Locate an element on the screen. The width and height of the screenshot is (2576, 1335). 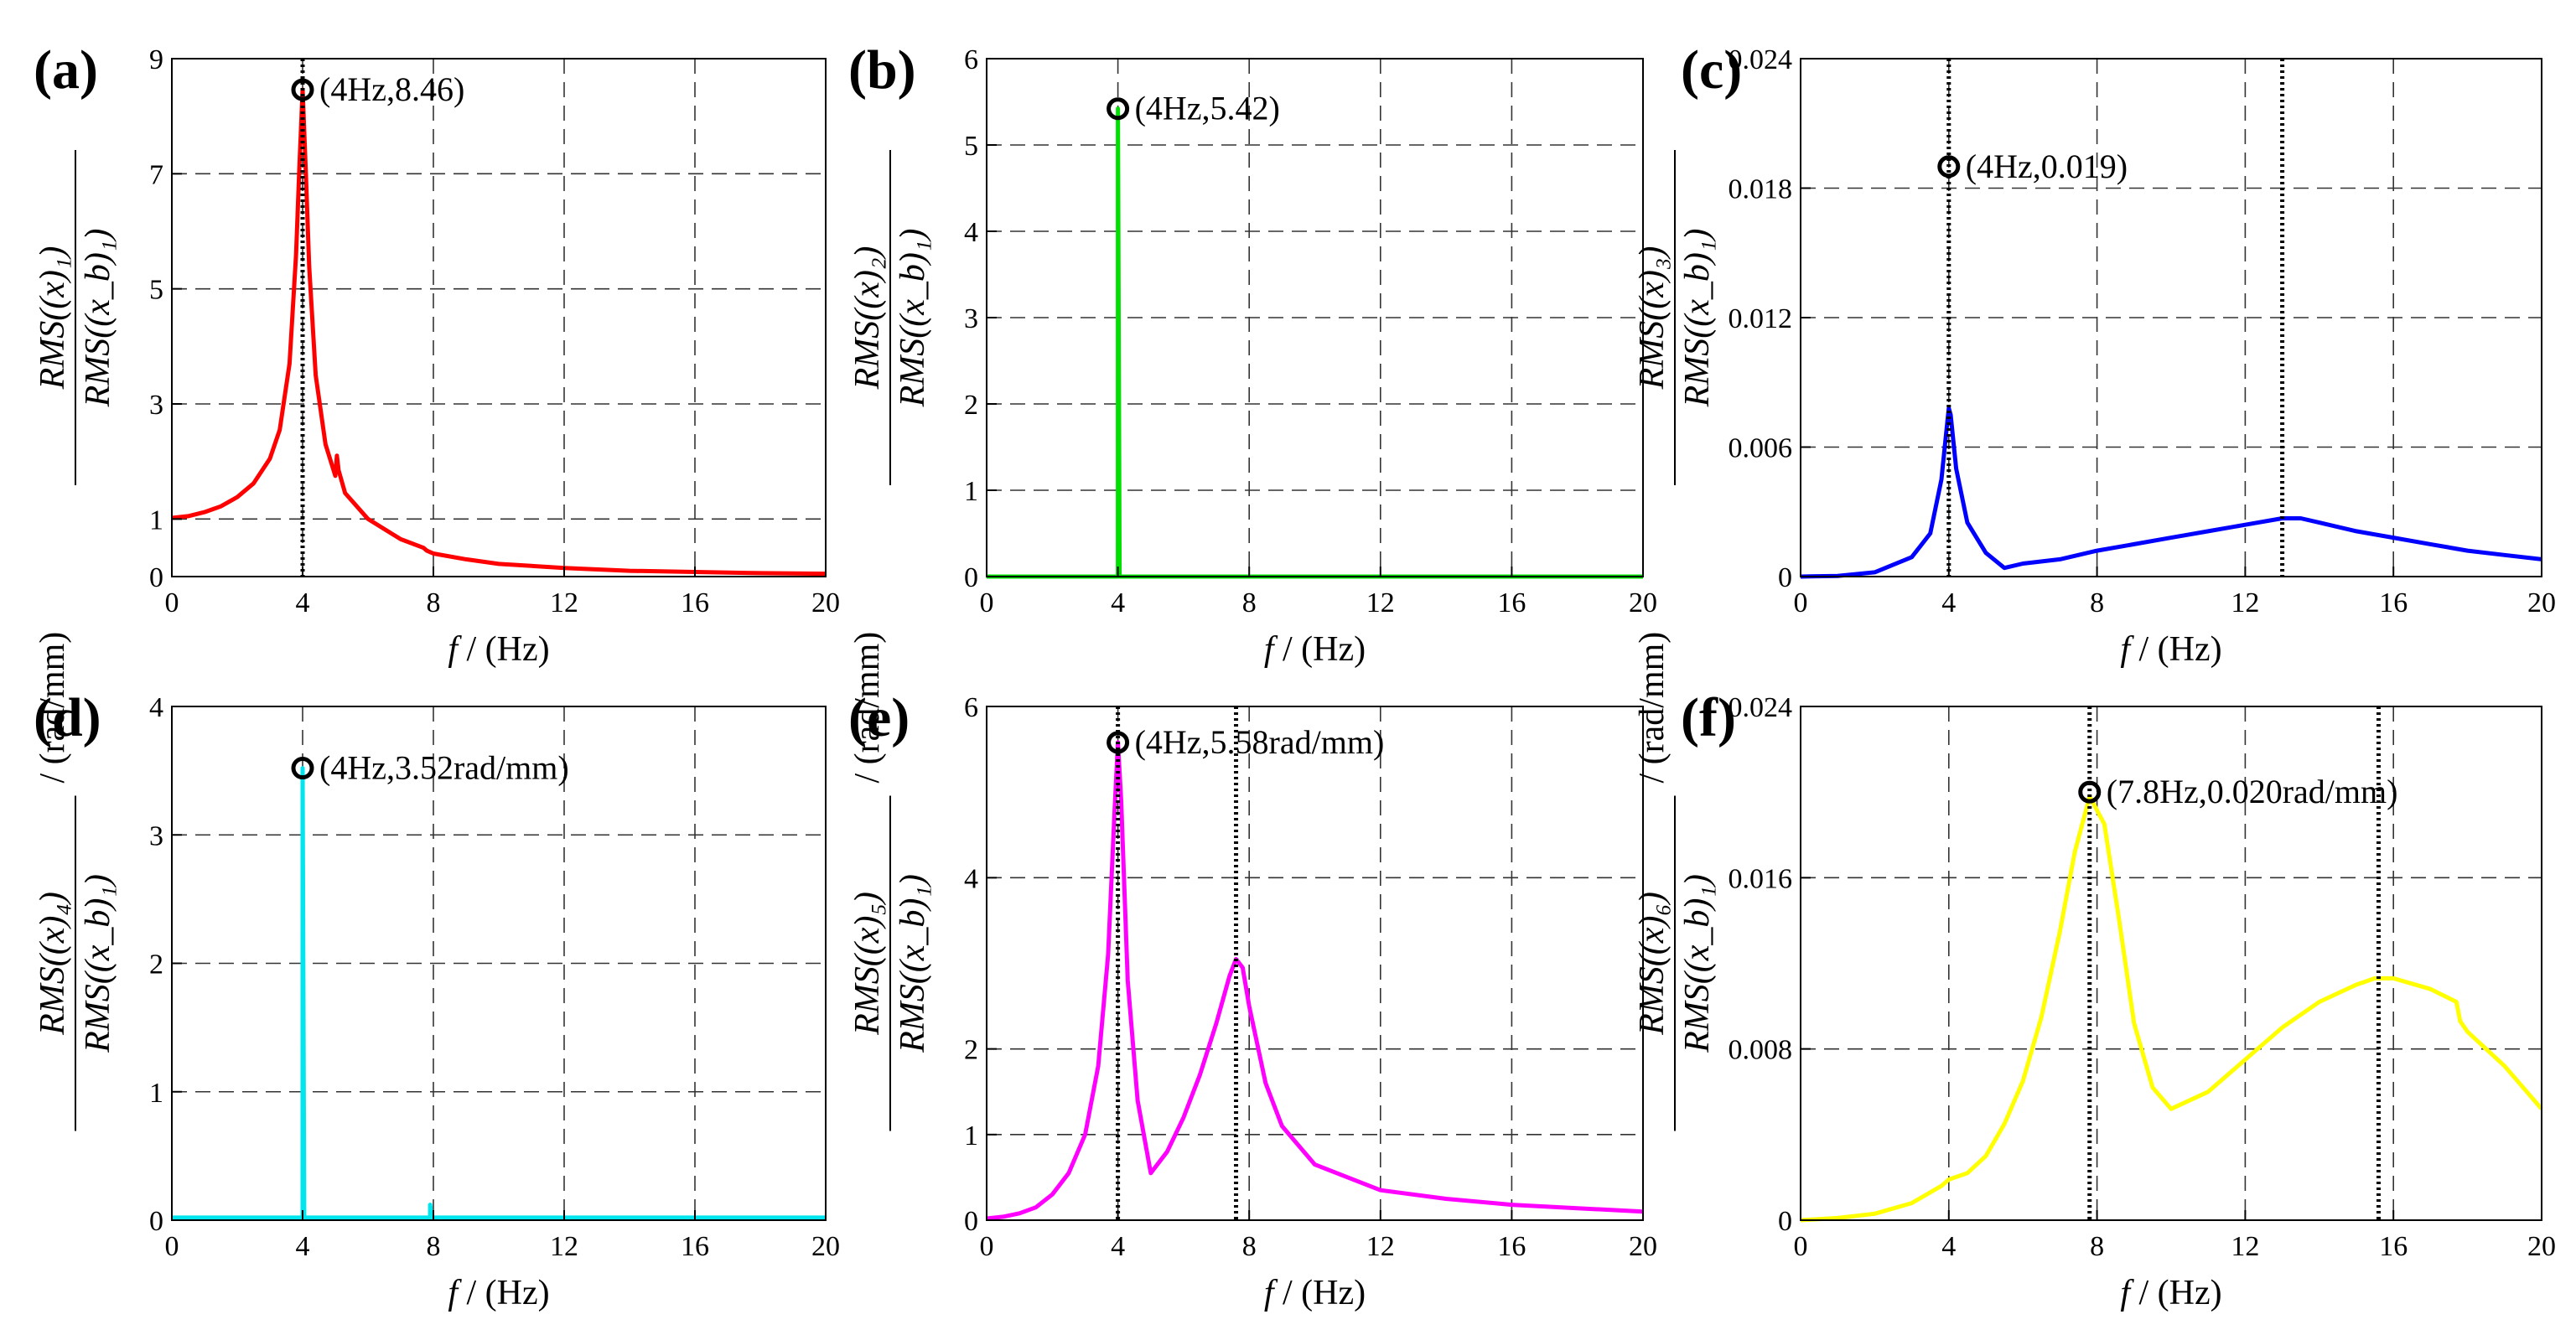
panel-label: (b) is located at coordinates (882, 70).